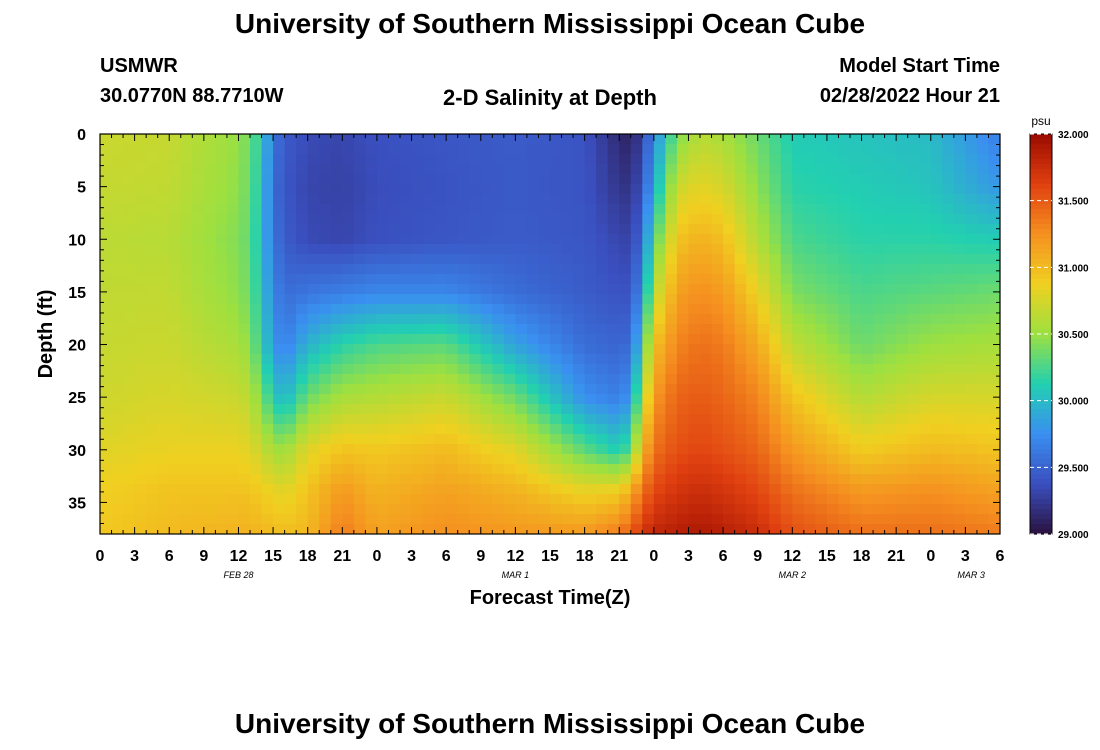 This screenshot has width=1100, height=750. I want to click on station-id: USMWR, so click(139, 66).